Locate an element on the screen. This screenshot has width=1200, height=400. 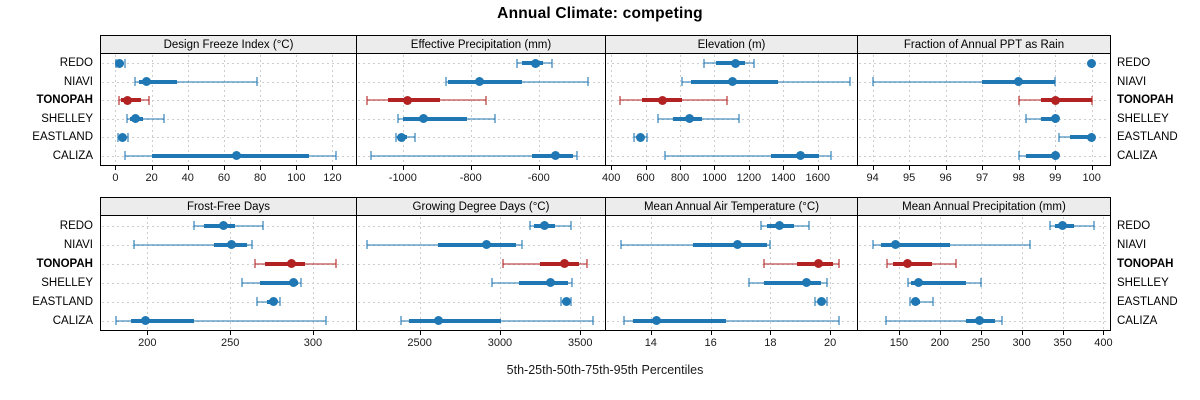
axis-tick-label: 1200 is located at coordinates (749, 178).